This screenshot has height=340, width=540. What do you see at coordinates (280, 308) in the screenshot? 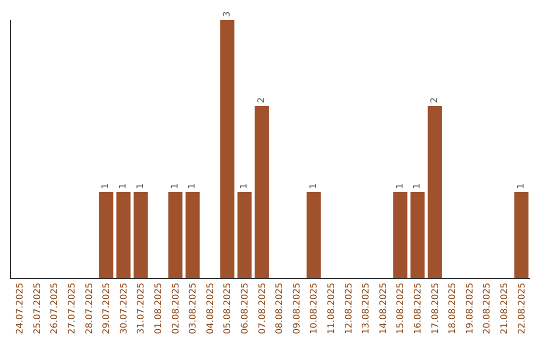
I see `x-tick-label: 08.08.2025` at bounding box center [280, 308].